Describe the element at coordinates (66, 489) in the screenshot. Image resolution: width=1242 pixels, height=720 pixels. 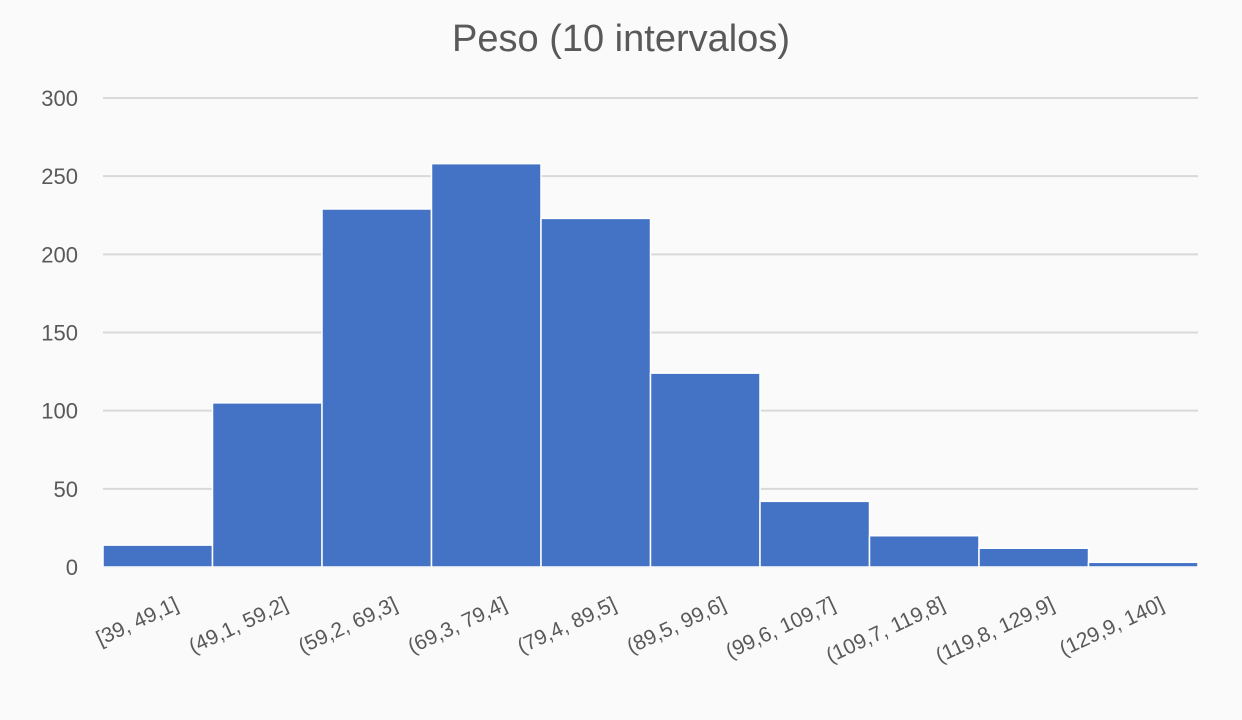
I see `y-tick-label: 50` at that location.